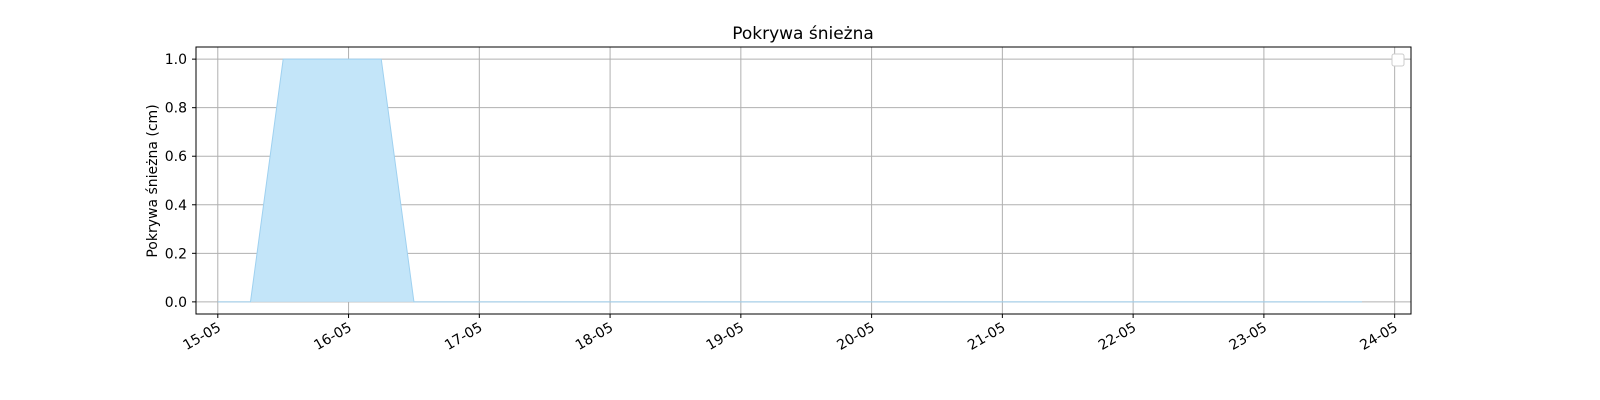  Describe the element at coordinates (803, 34) in the screenshot. I see `chart-title: Pokrywa śnieżna` at that location.